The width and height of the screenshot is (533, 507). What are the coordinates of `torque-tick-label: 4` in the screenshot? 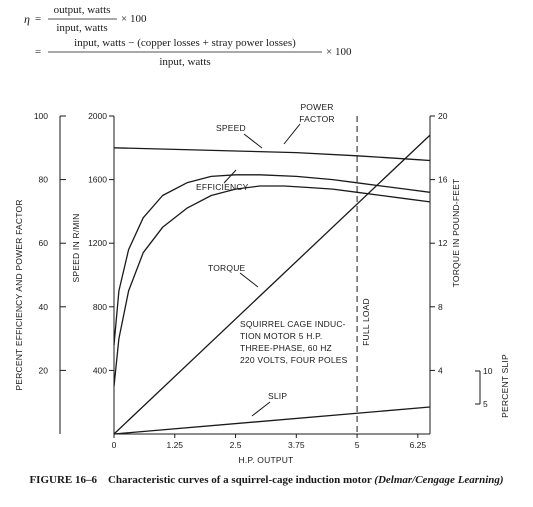 It's located at (440, 370).